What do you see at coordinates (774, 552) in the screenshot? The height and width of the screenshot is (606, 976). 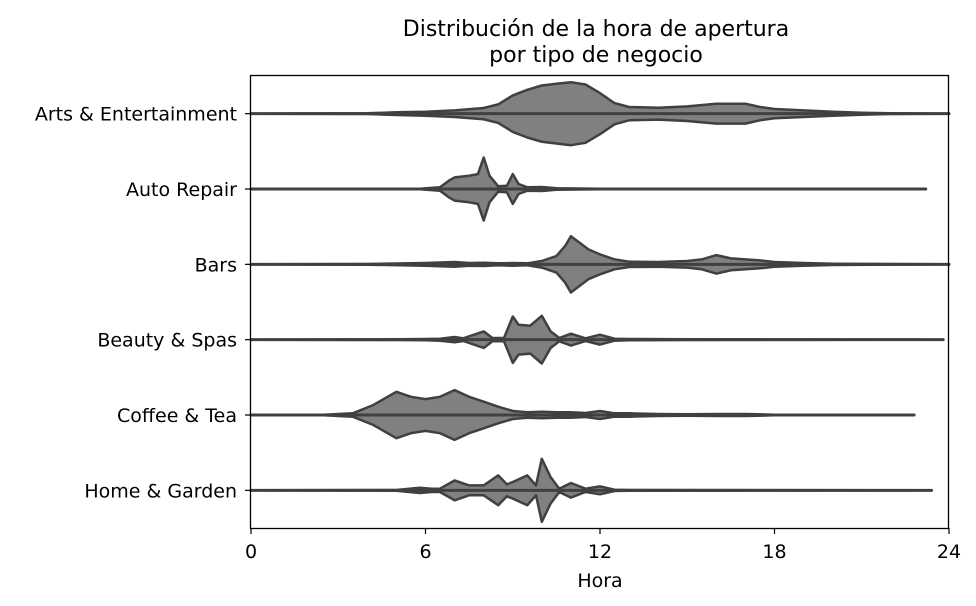 I see `x-tick-label: 18` at bounding box center [774, 552].